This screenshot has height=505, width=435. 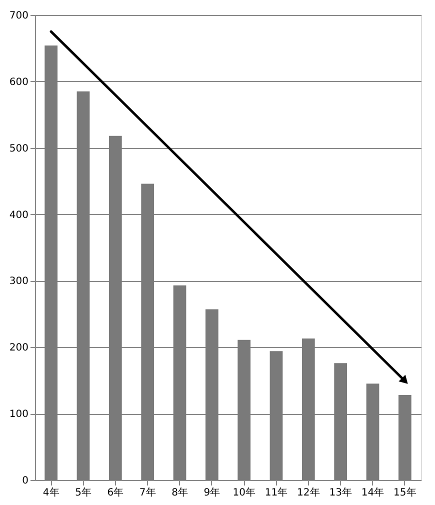 What do you see at coordinates (340, 492) in the screenshot?
I see `x-tick-label: 13年` at bounding box center [340, 492].